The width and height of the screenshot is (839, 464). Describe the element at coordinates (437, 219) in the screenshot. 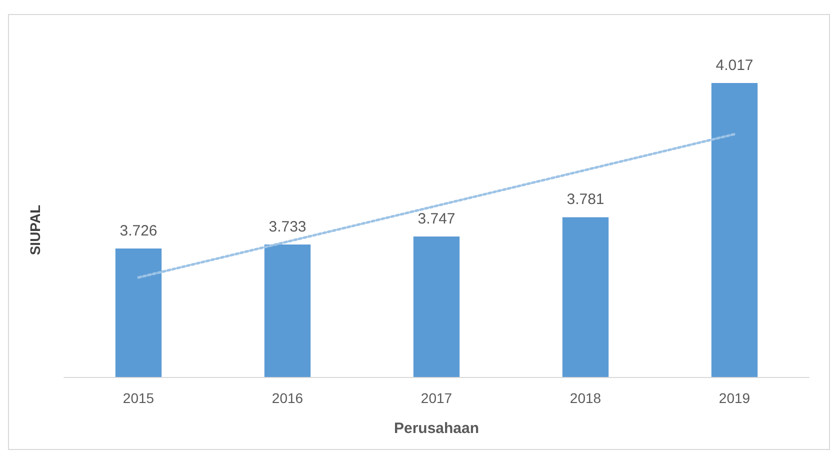

I see `data-label: 3.747` at that location.